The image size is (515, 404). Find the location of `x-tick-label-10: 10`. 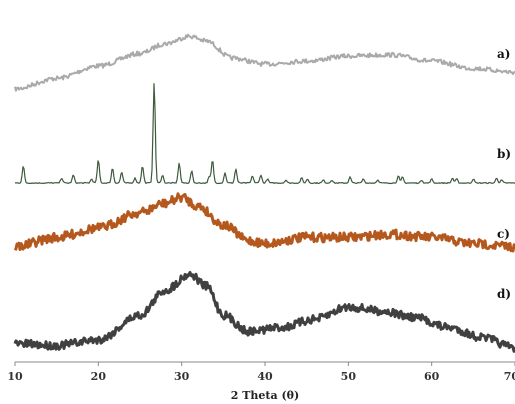

x-tick-label-10: 10 is located at coordinates (15, 376).